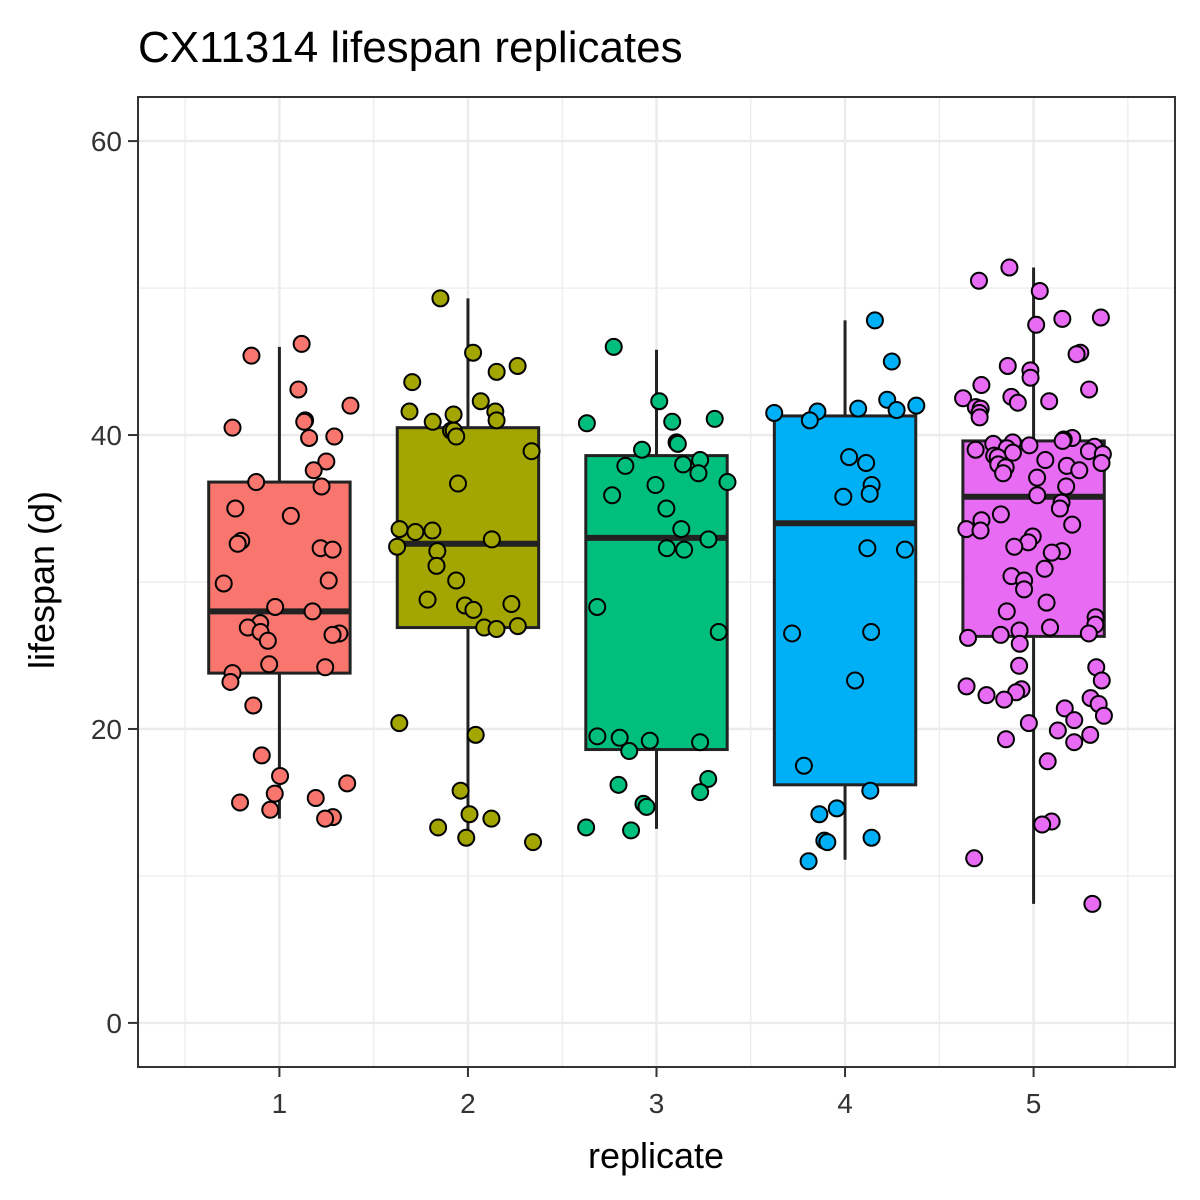  I want to click on y-tick-label: 60, so click(106, 141).